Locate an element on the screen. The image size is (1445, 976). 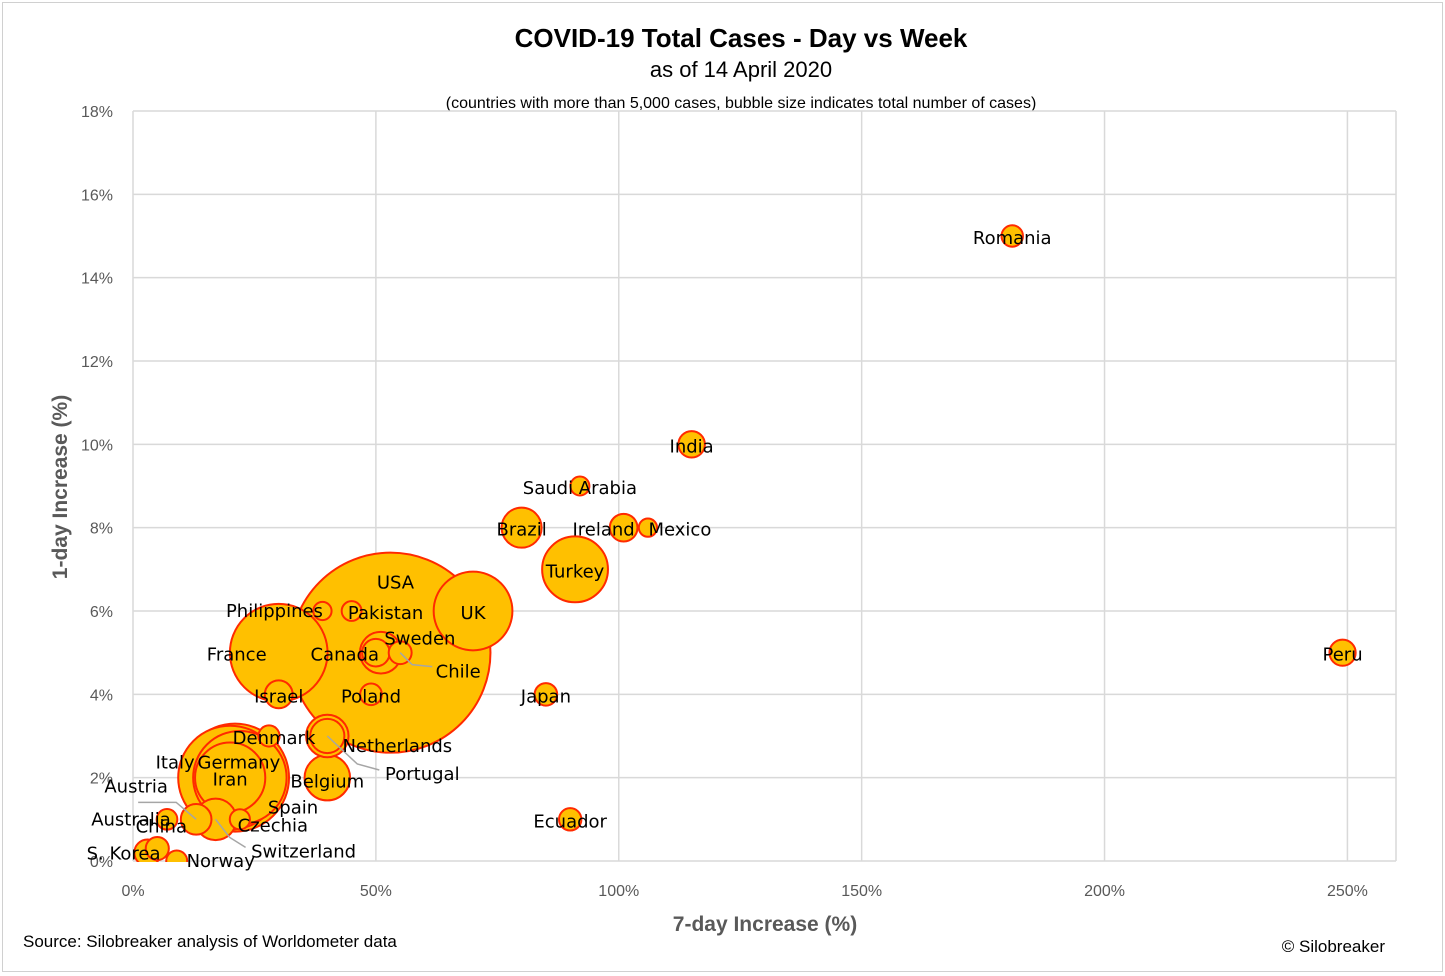
bubble-point: Romania is located at coordinates (1012, 236).